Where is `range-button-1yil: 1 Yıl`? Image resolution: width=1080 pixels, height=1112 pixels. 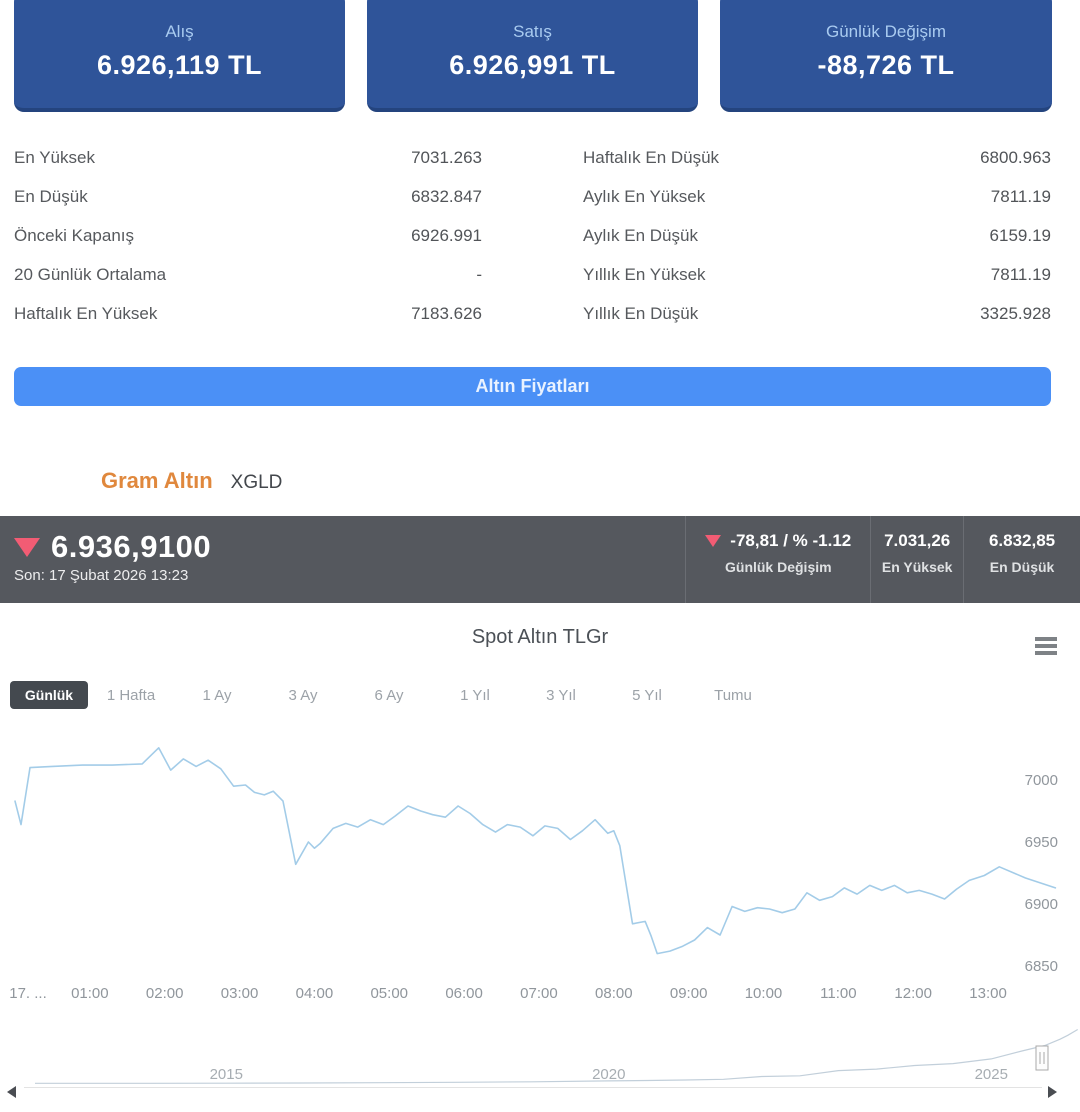
range-button-1yil: 1 Yıl is located at coordinates (475, 695).